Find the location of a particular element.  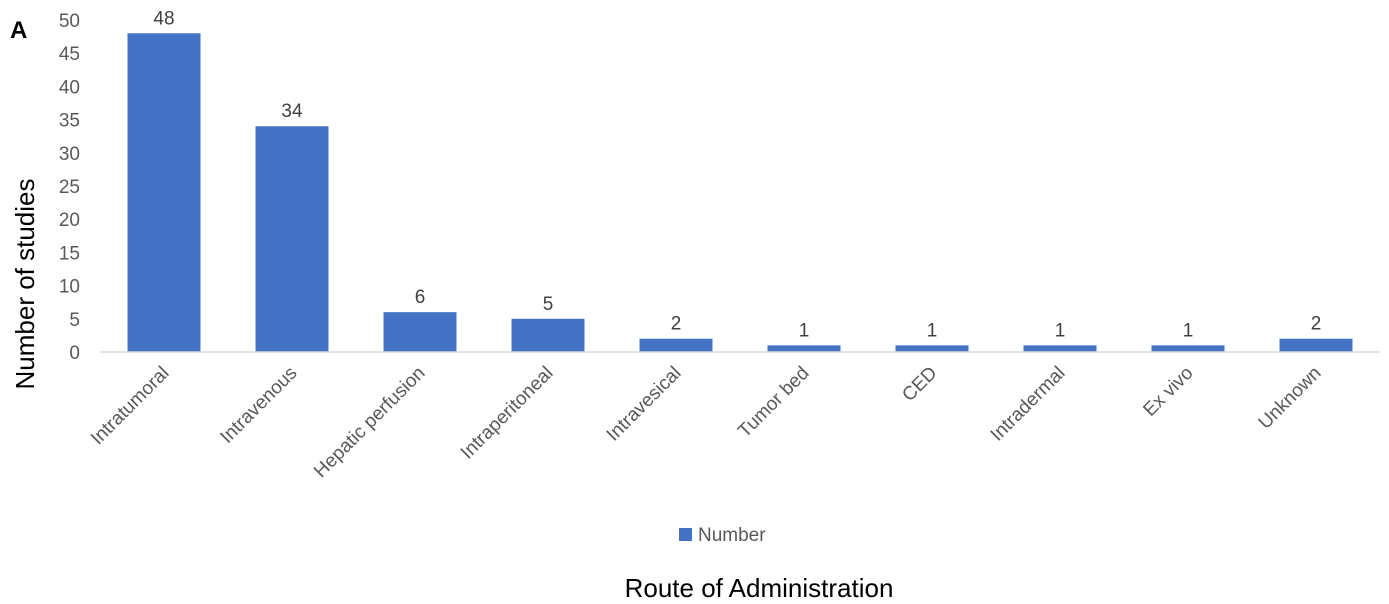

y-tick-label: 40 is located at coordinates (69, 87).